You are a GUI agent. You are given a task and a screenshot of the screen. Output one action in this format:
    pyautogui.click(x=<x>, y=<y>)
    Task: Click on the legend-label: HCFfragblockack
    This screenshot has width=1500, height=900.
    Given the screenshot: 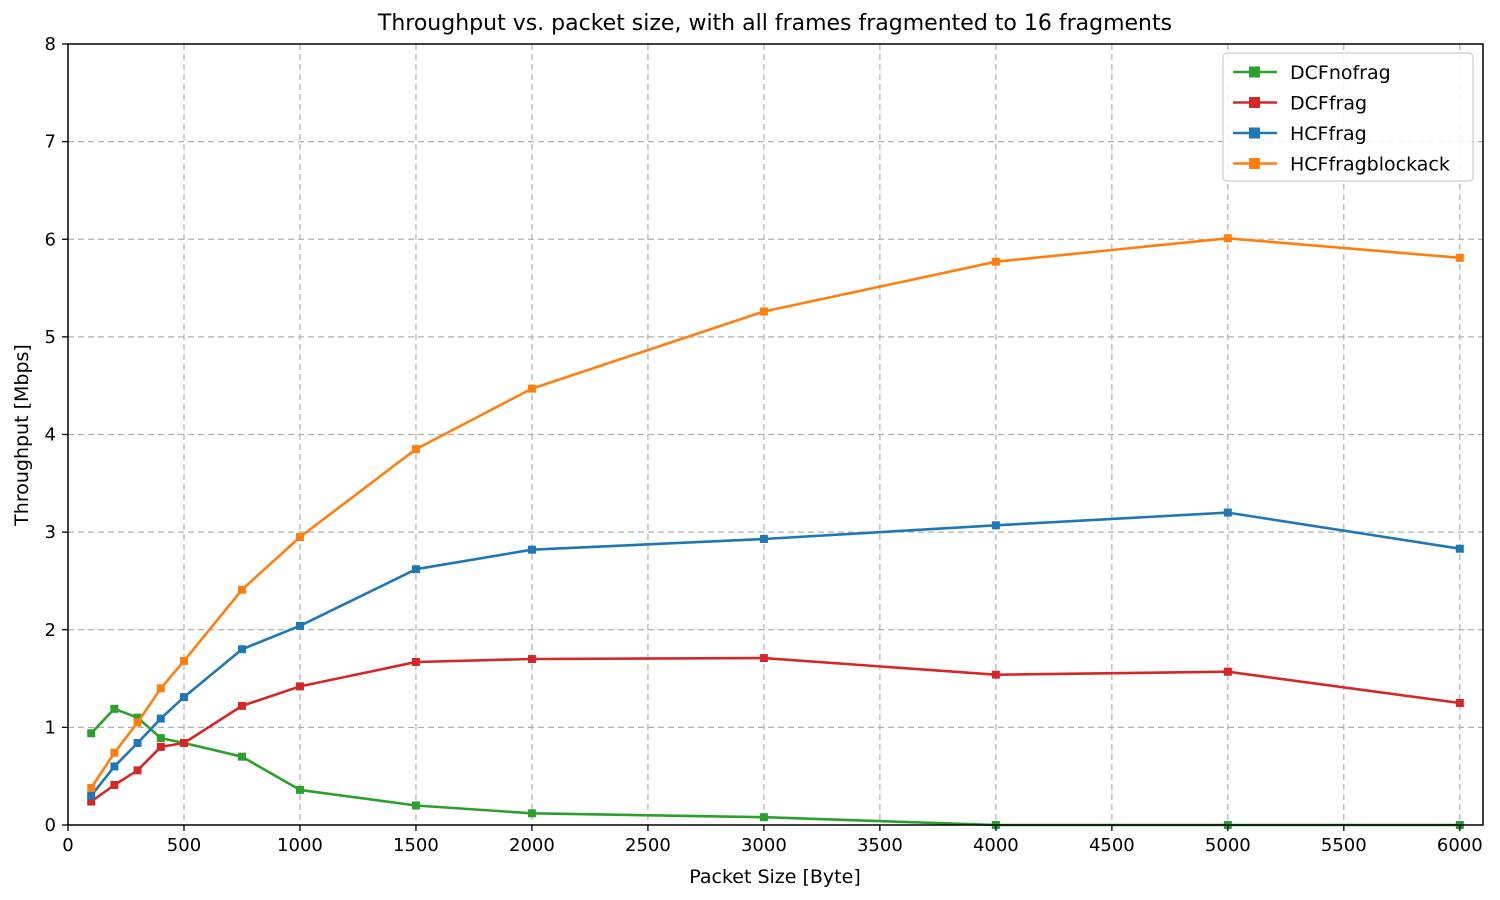 What is the action you would take?
    pyautogui.click(x=1370, y=165)
    